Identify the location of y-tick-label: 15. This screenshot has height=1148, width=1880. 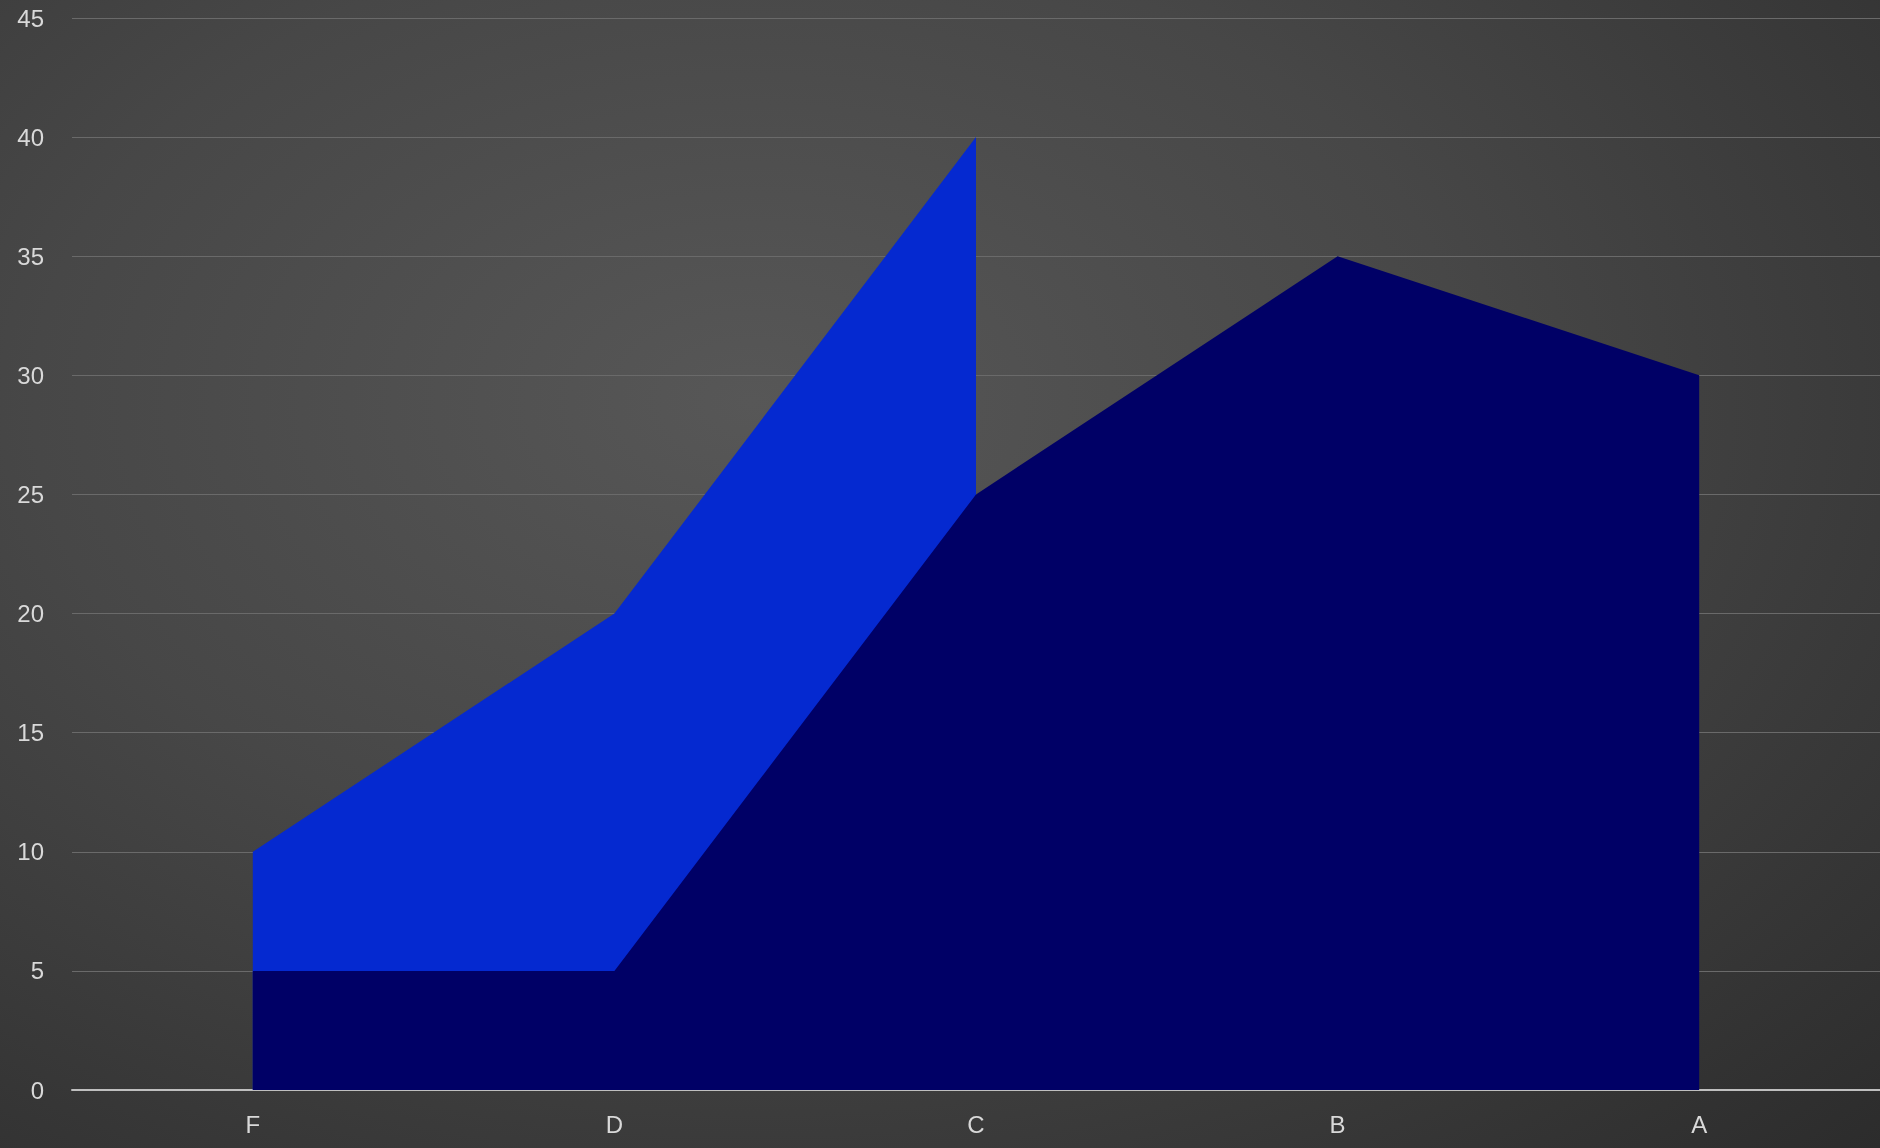
(30, 733).